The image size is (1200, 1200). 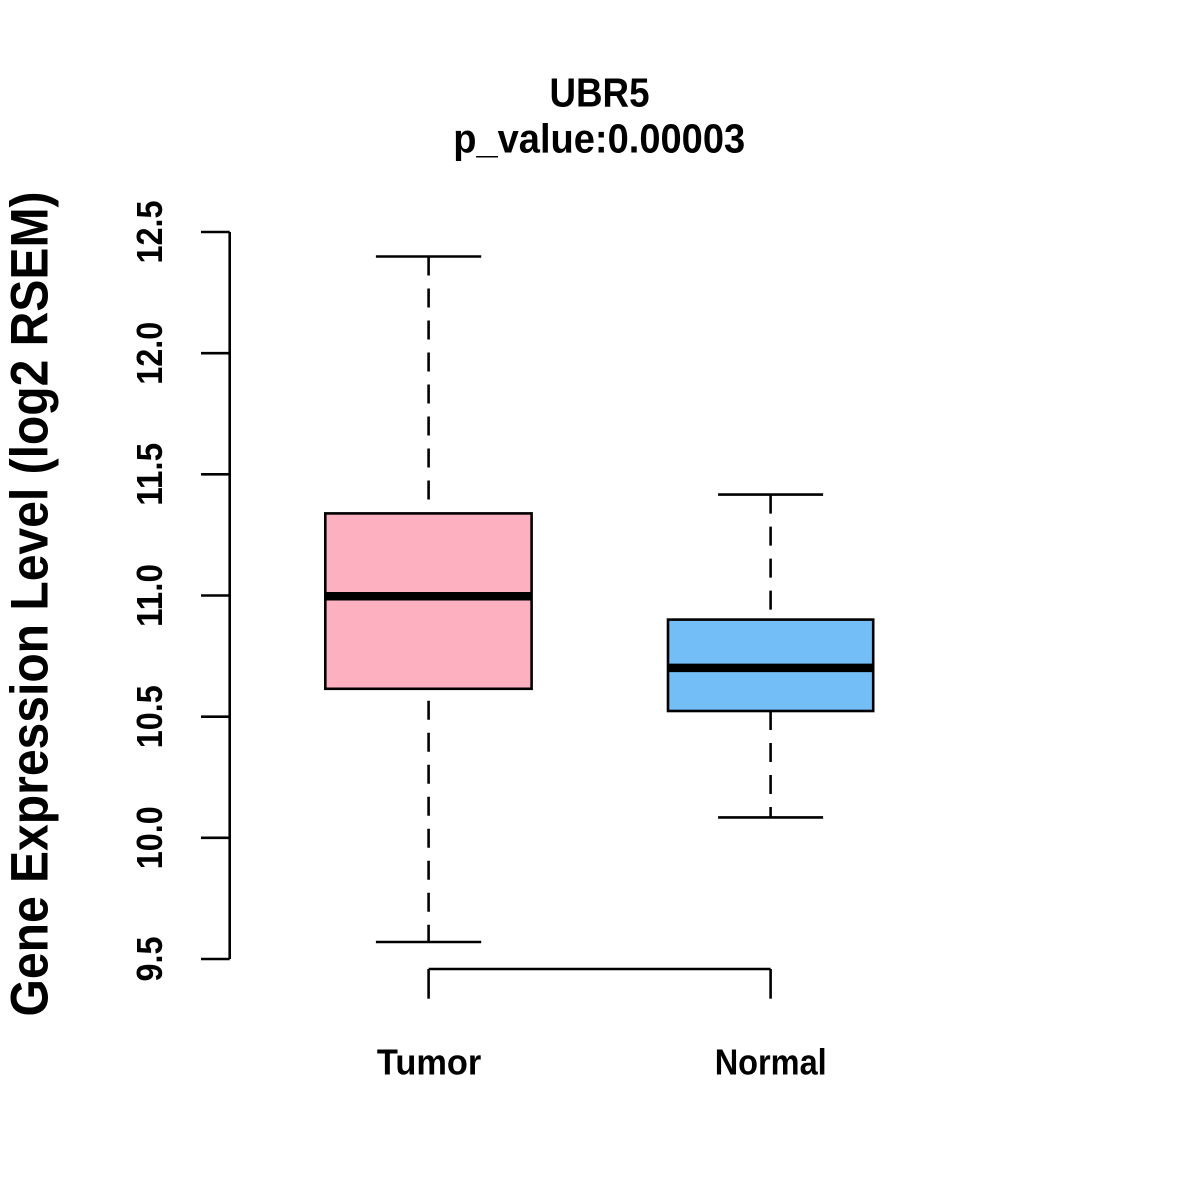 I want to click on svg-text: 11.0, so click(x=149, y=595).